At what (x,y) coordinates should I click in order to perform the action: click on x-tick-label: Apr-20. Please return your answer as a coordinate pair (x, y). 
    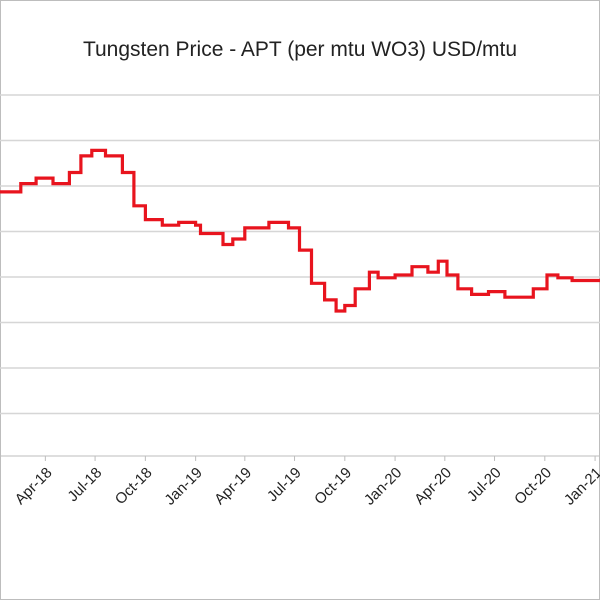
    Looking at the image, I should click on (433, 486).